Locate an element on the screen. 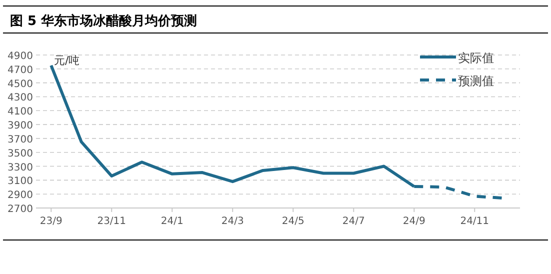  y-tick-label: 2700 is located at coordinates (20, 209).